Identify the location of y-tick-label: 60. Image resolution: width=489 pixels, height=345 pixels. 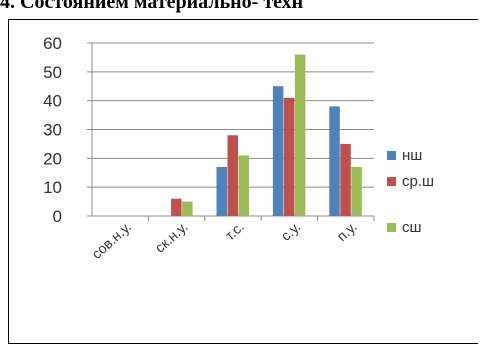
(52, 43).